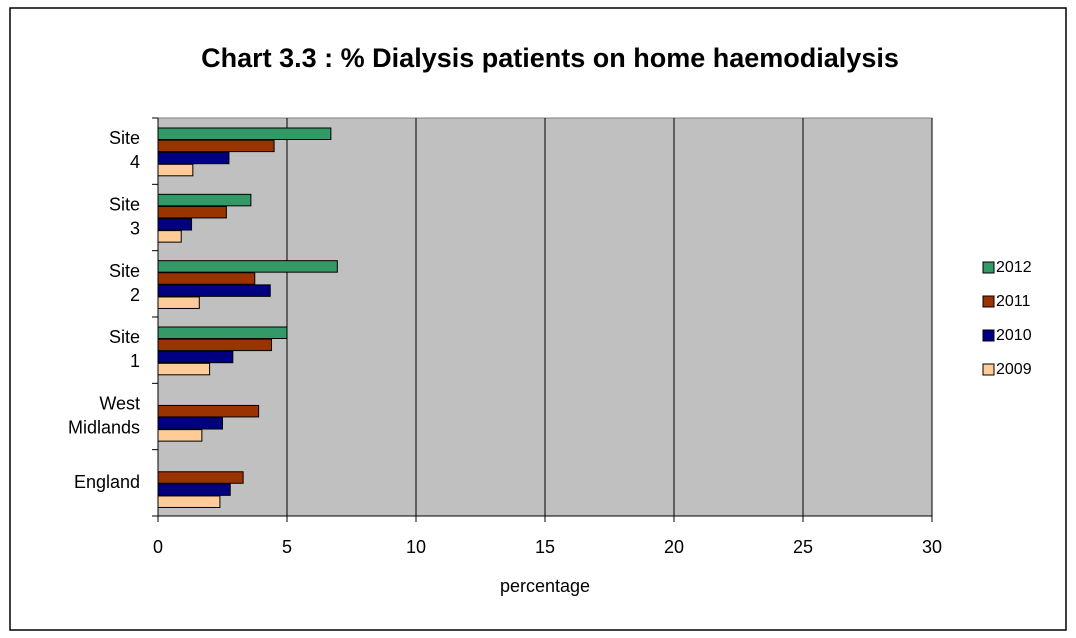 This screenshot has height=638, width=1076. What do you see at coordinates (1014, 335) in the screenshot?
I see `legend-label: 2010` at bounding box center [1014, 335].